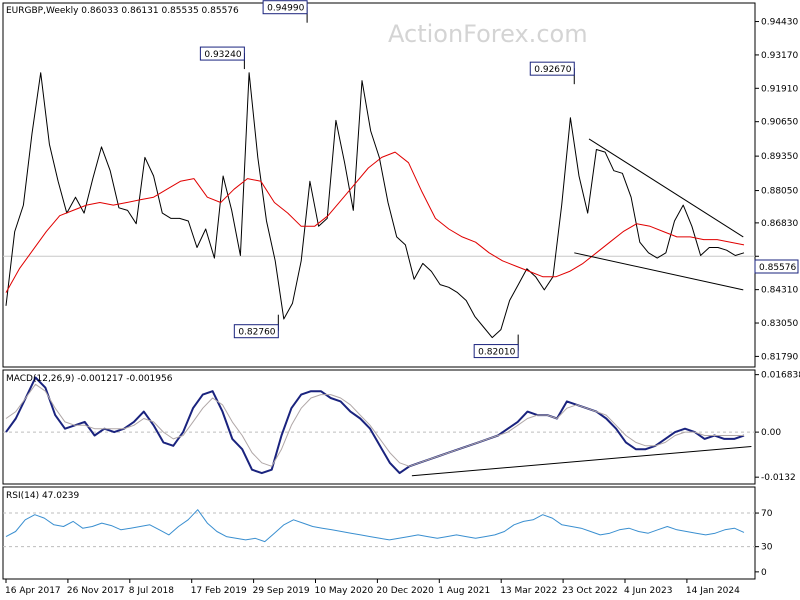 The height and width of the screenshot is (600, 800). I want to click on macd-header: MACD(12,26,9) -0.001217 -0.001956, so click(89, 379).